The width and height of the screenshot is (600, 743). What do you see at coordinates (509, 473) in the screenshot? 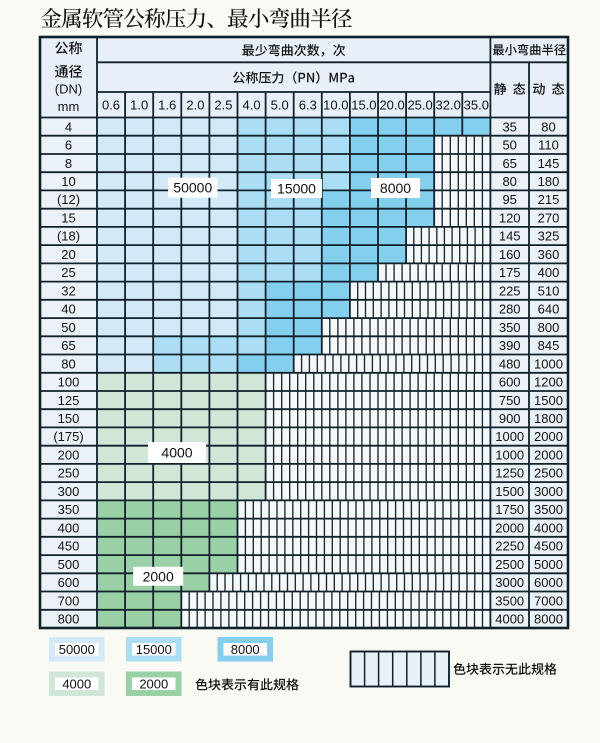
I see `svg-text: 1250` at bounding box center [509, 473].